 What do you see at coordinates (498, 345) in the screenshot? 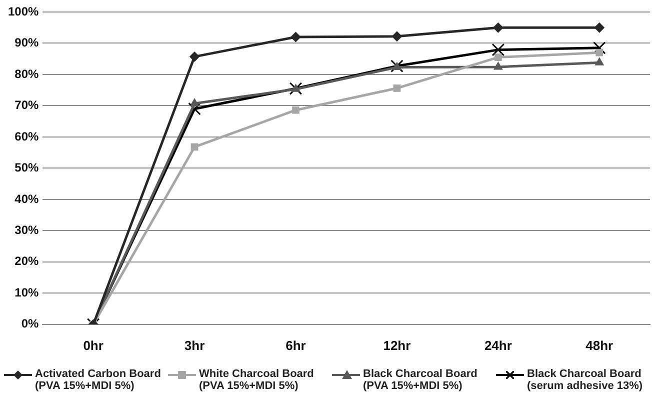
I see `x-tick-label: 24hr` at bounding box center [498, 345].